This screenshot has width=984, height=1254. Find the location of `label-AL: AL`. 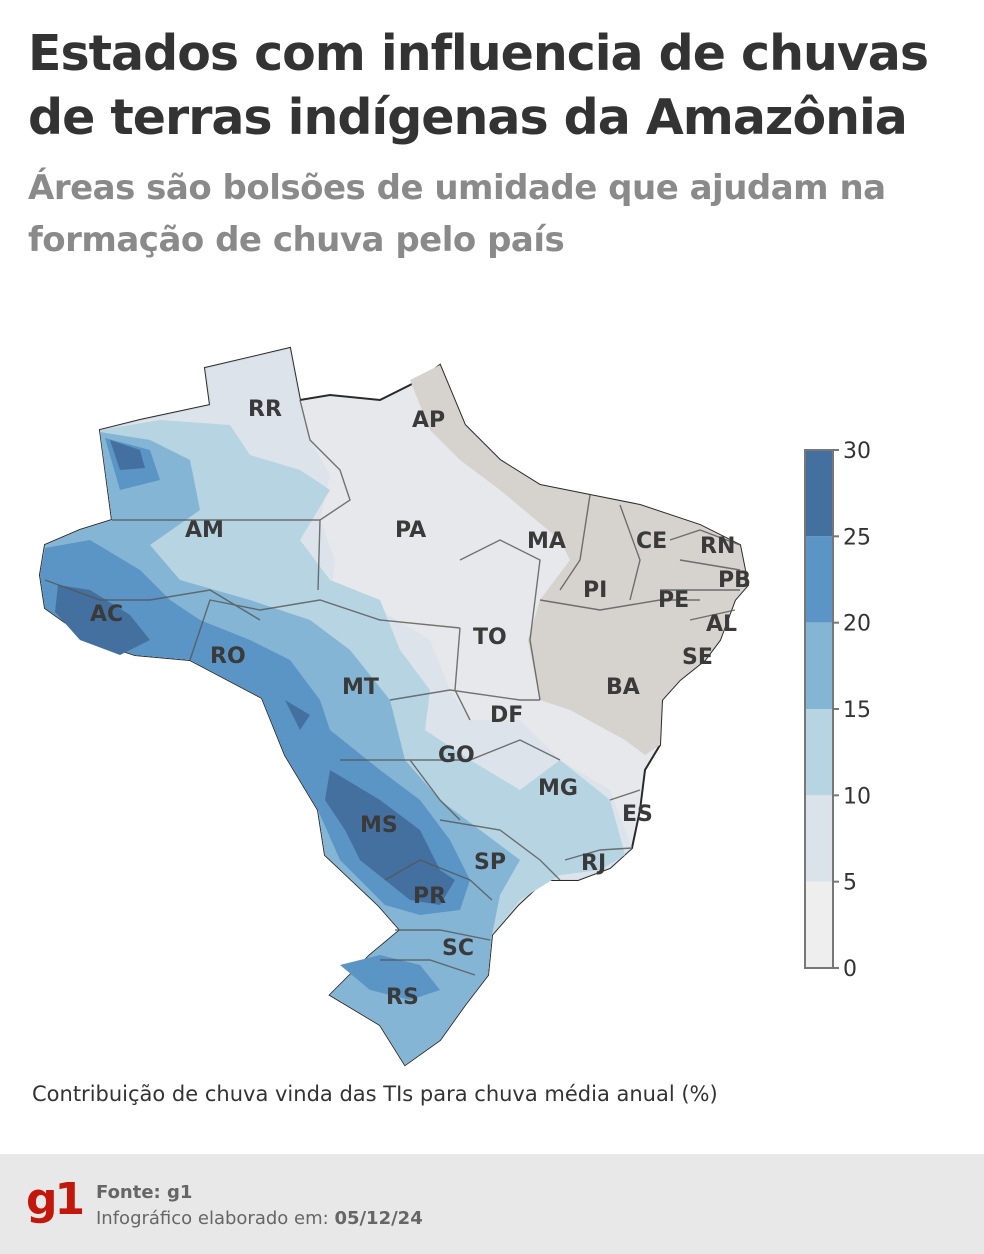

label-AL: AL is located at coordinates (721, 624).